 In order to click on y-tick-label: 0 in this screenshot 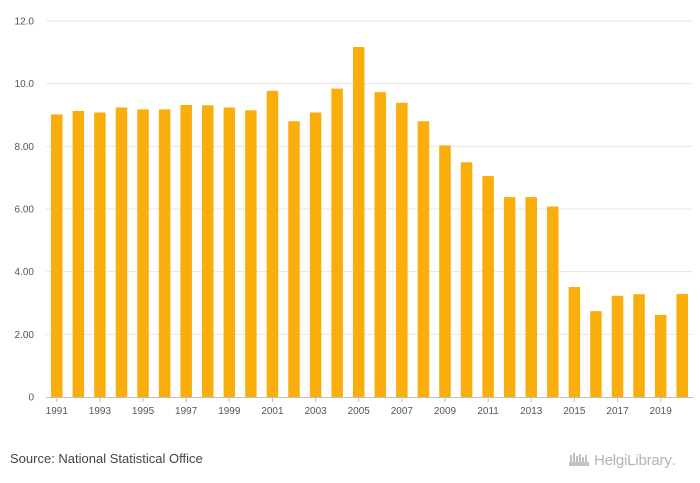, I will do `click(31, 398)`.